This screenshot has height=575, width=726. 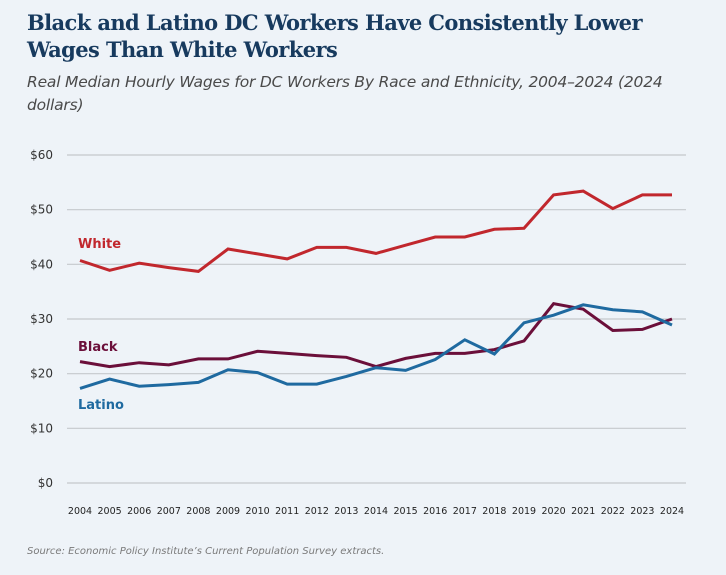 What do you see at coordinates (583, 511) in the screenshot?
I see `x-tick-label: 2021` at bounding box center [583, 511].